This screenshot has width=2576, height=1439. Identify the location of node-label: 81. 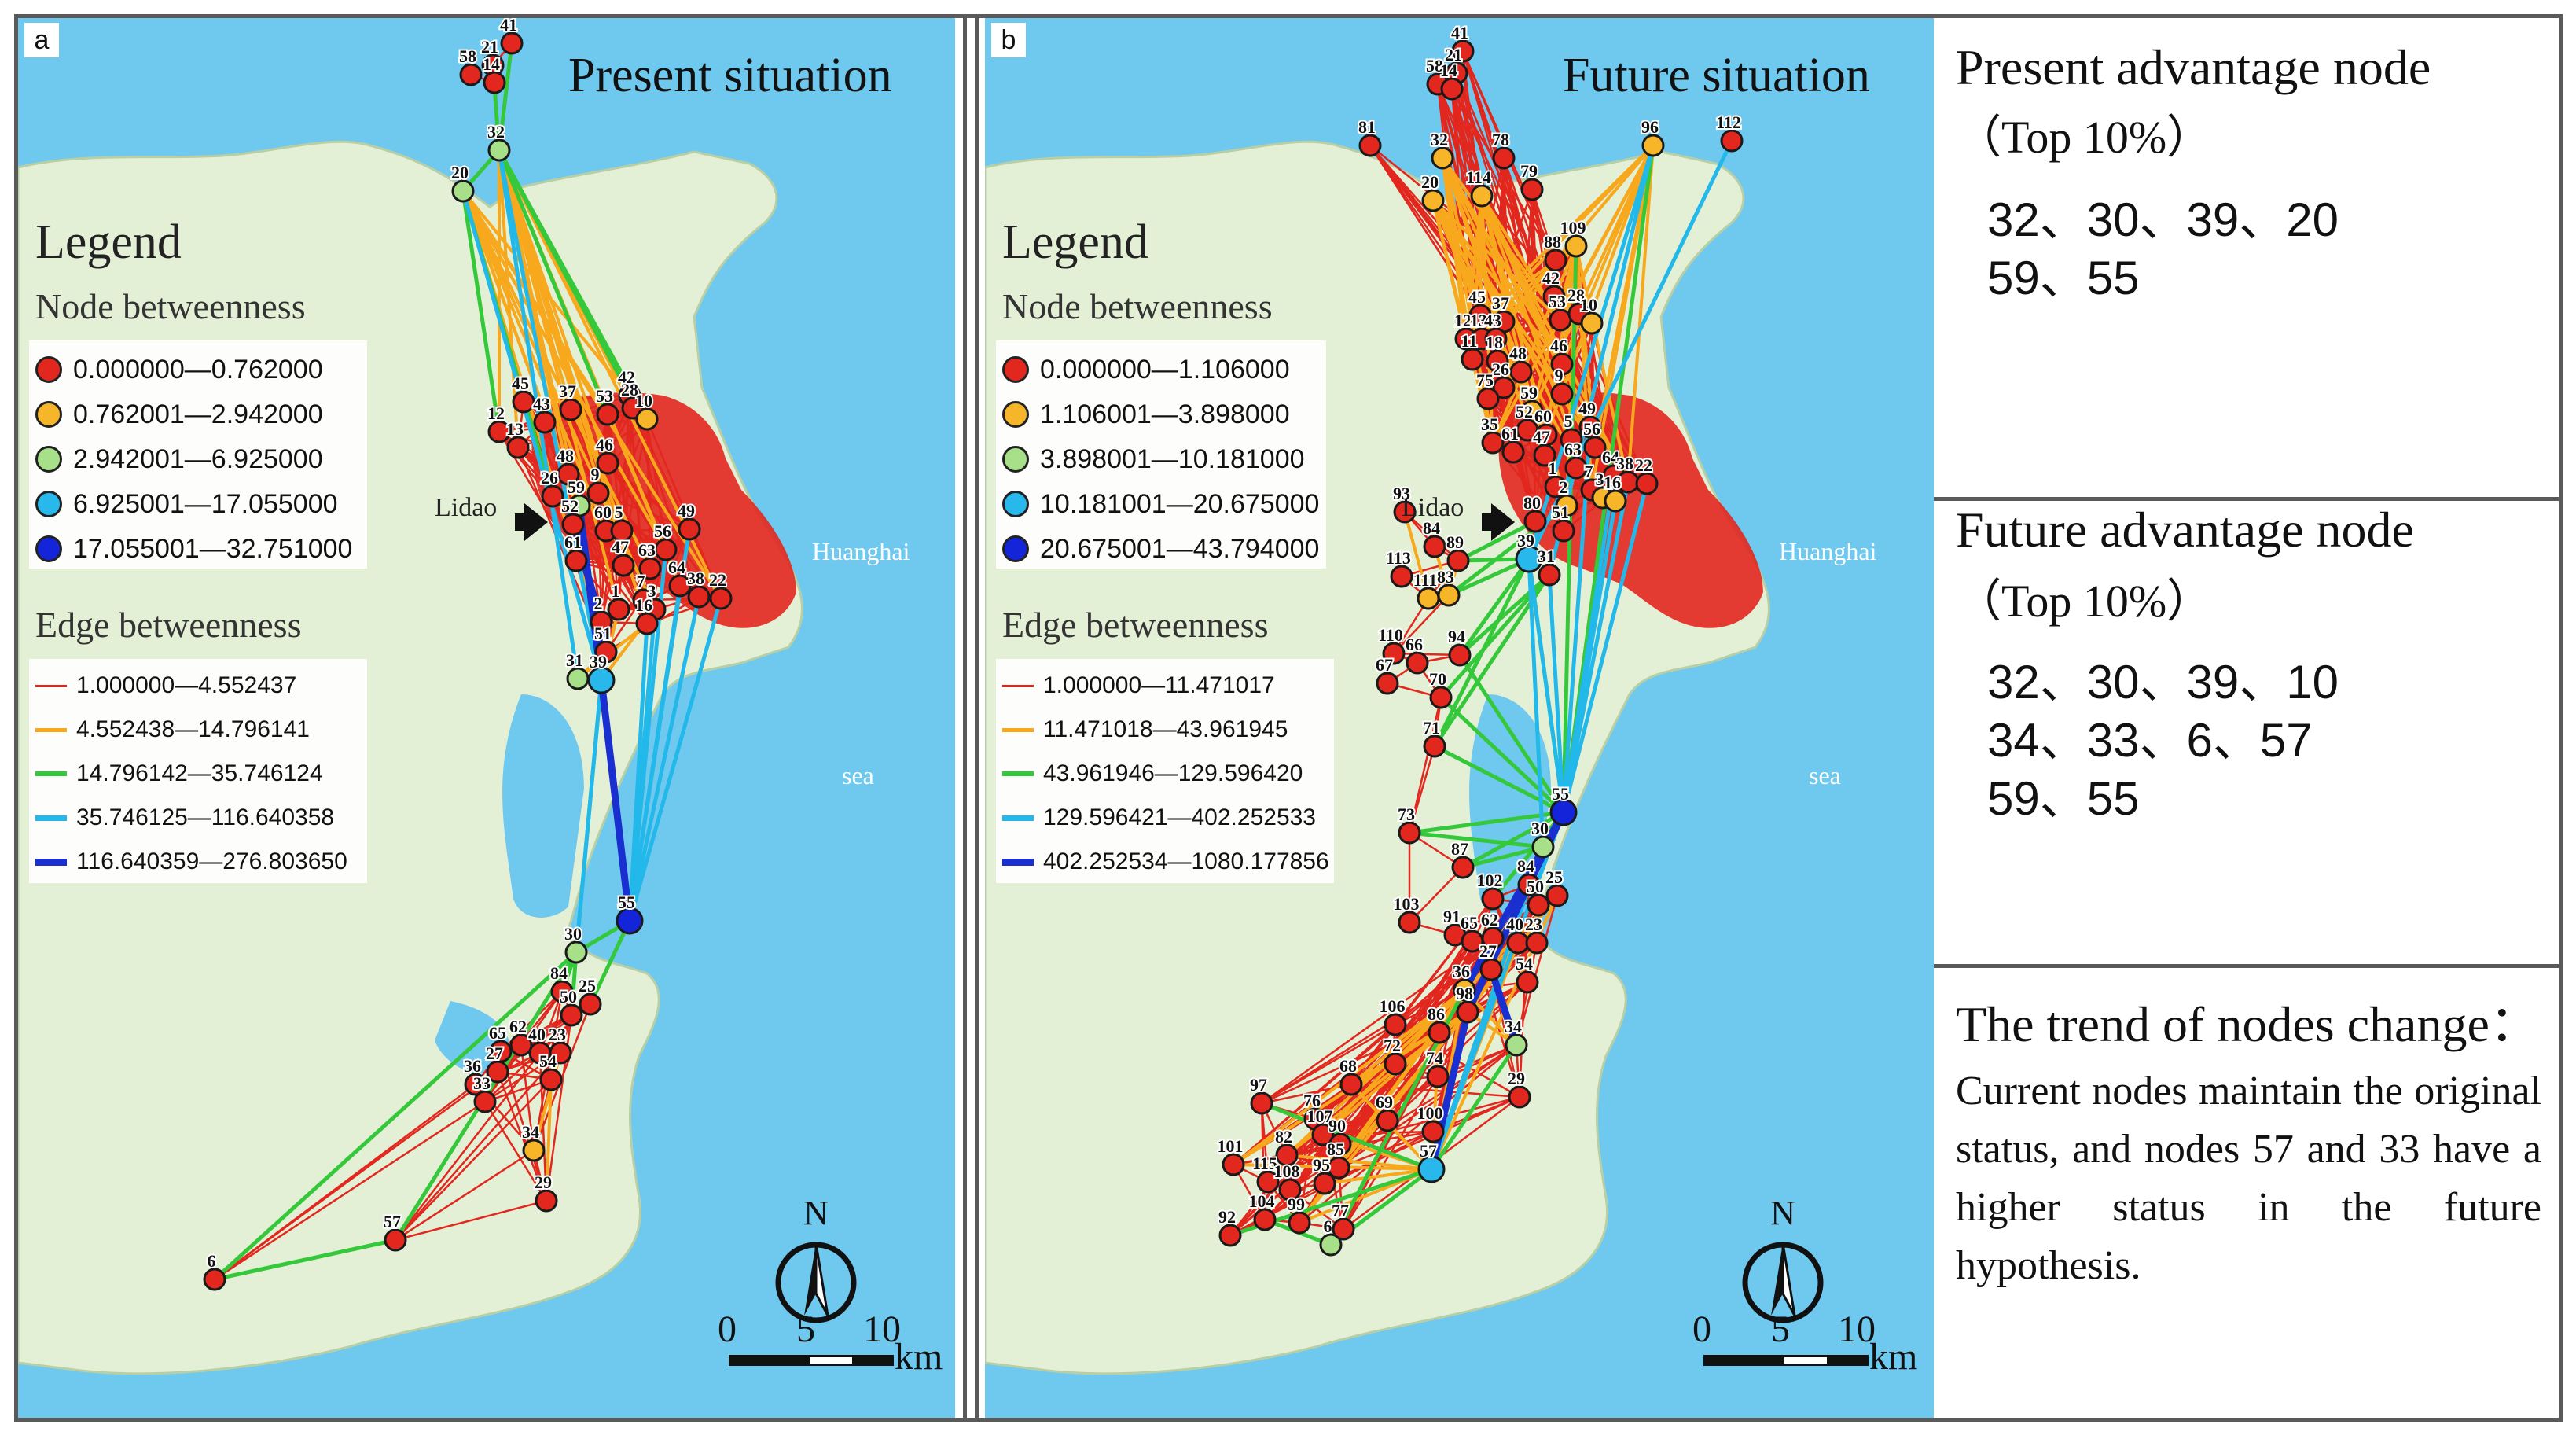
(1367, 127).